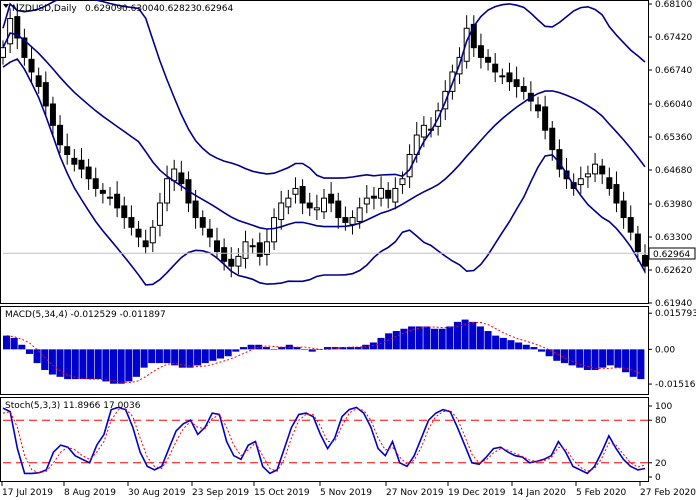  Describe the element at coordinates (415, 493) in the screenshot. I see `x-tick-label: 27 Nov 2019` at that location.